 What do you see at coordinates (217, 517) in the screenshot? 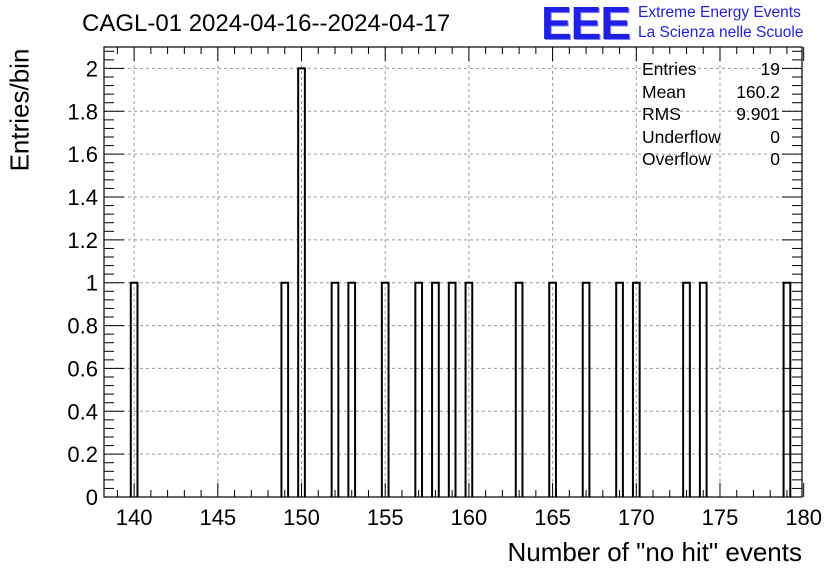
I see `x-tick-label: 145` at bounding box center [217, 517].